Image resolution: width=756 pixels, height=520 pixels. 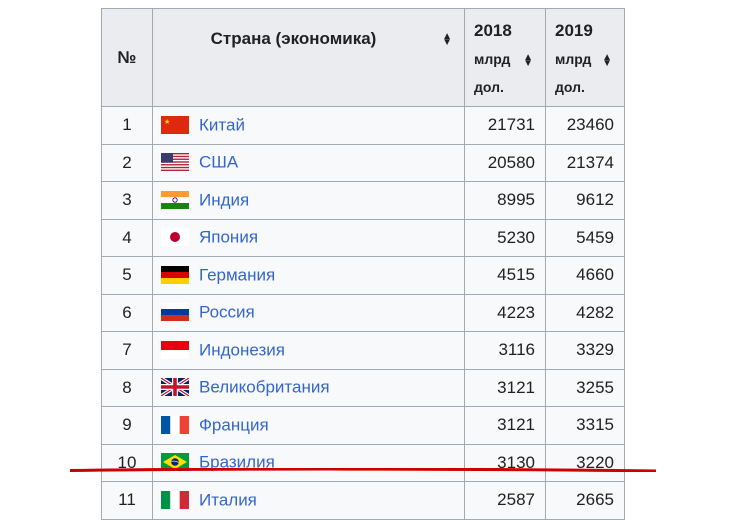 I want to click on rank-cell: 8, so click(x=127, y=387).